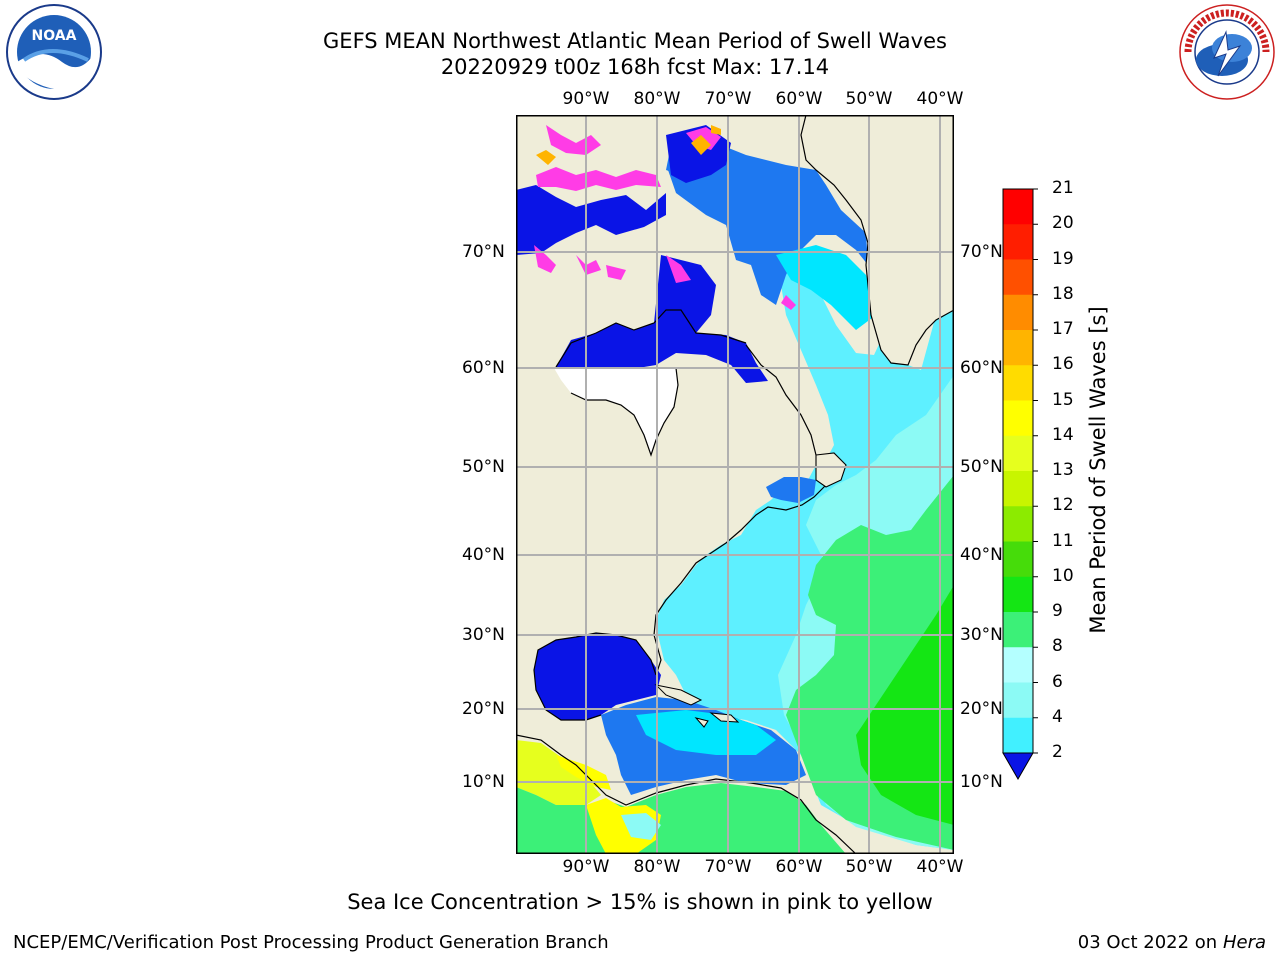 The width and height of the screenshot is (1280, 960). What do you see at coordinates (1057, 611) in the screenshot?
I see `colorbar-tick-label: 9` at bounding box center [1057, 611].